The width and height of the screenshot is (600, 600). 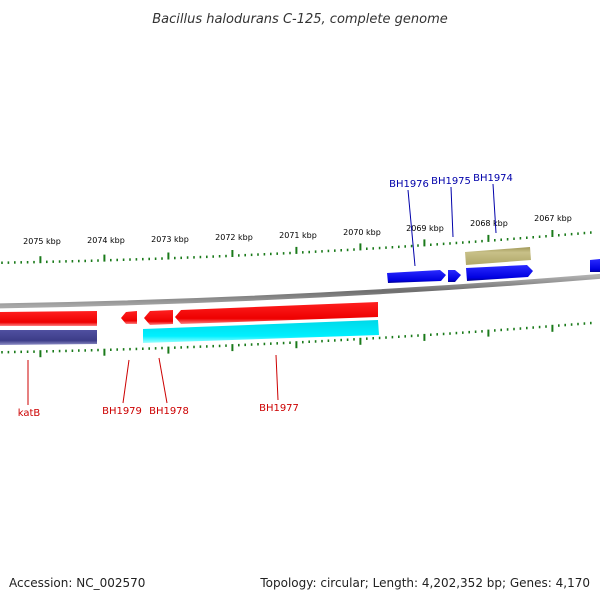 What do you see at coordinates (163, 380) in the screenshot?
I see `connector-bh1978` at bounding box center [163, 380].